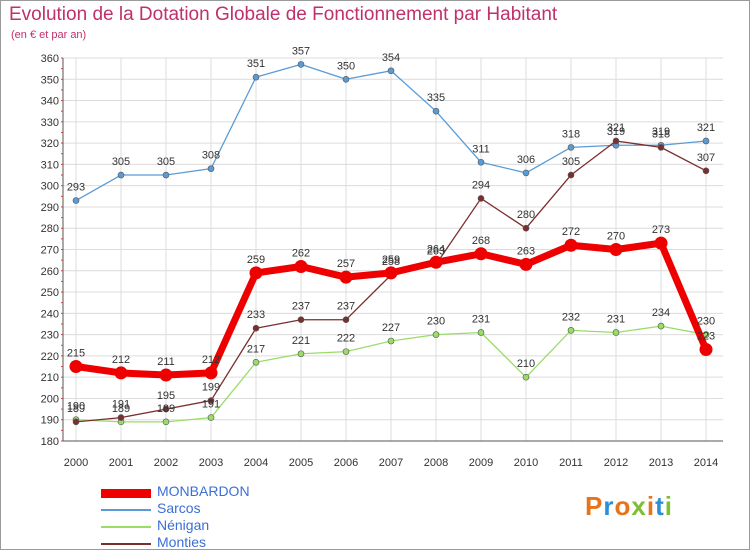  What do you see at coordinates (50, 165) in the screenshot?
I see `y-tick-label: 310` at bounding box center [50, 165].